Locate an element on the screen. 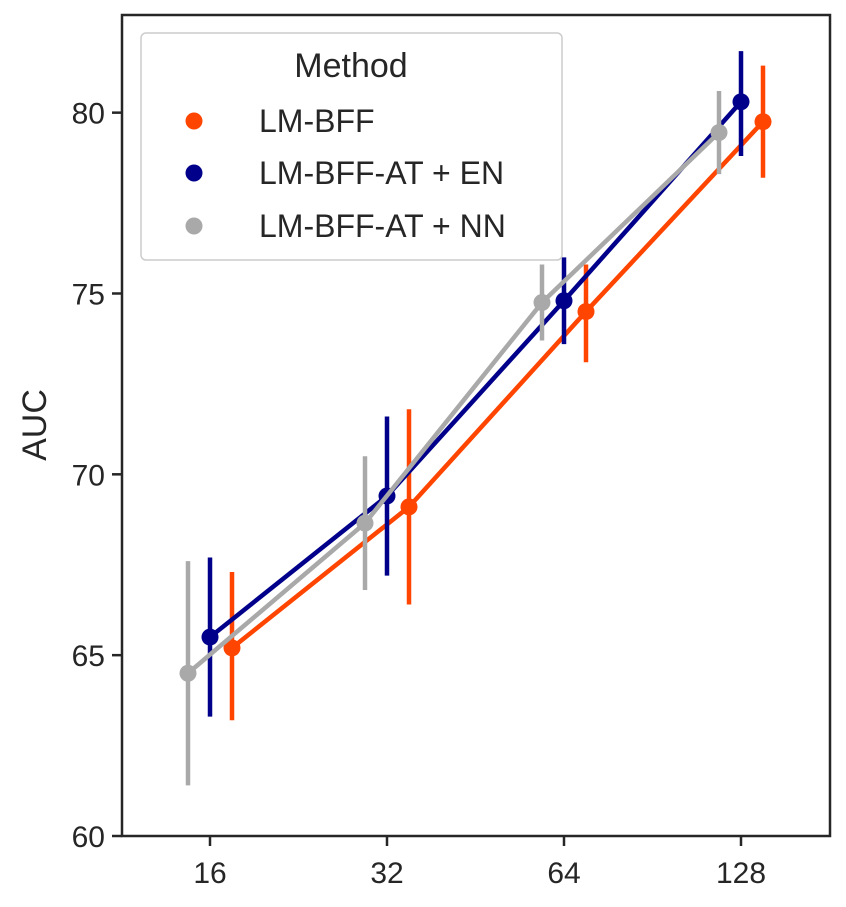  y-tick-label: 75 is located at coordinates (88, 294).